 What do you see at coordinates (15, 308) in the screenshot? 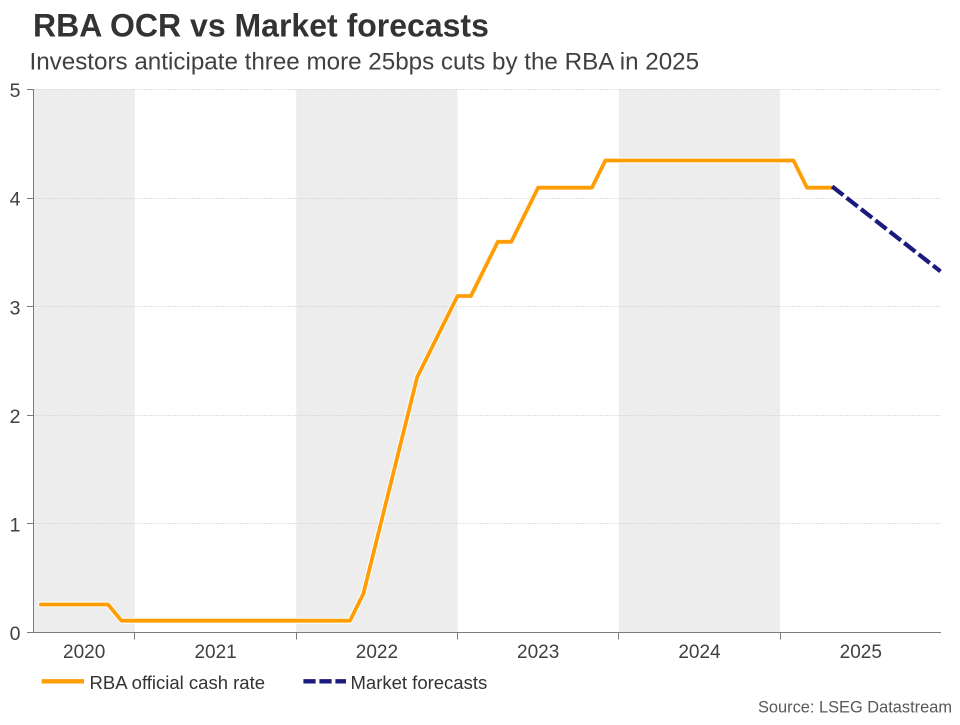
I see `svg-text: 3` at bounding box center [15, 308].